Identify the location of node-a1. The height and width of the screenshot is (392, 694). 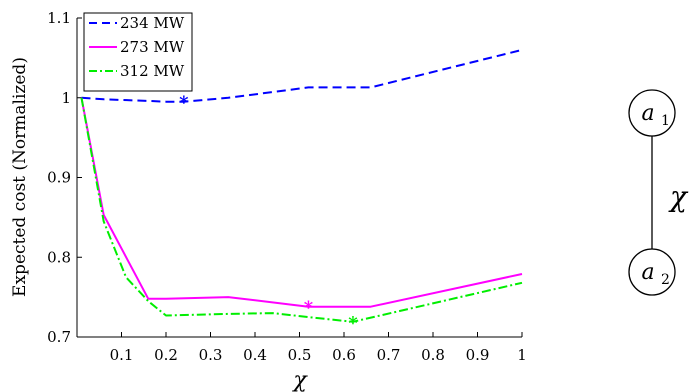
(652, 113).